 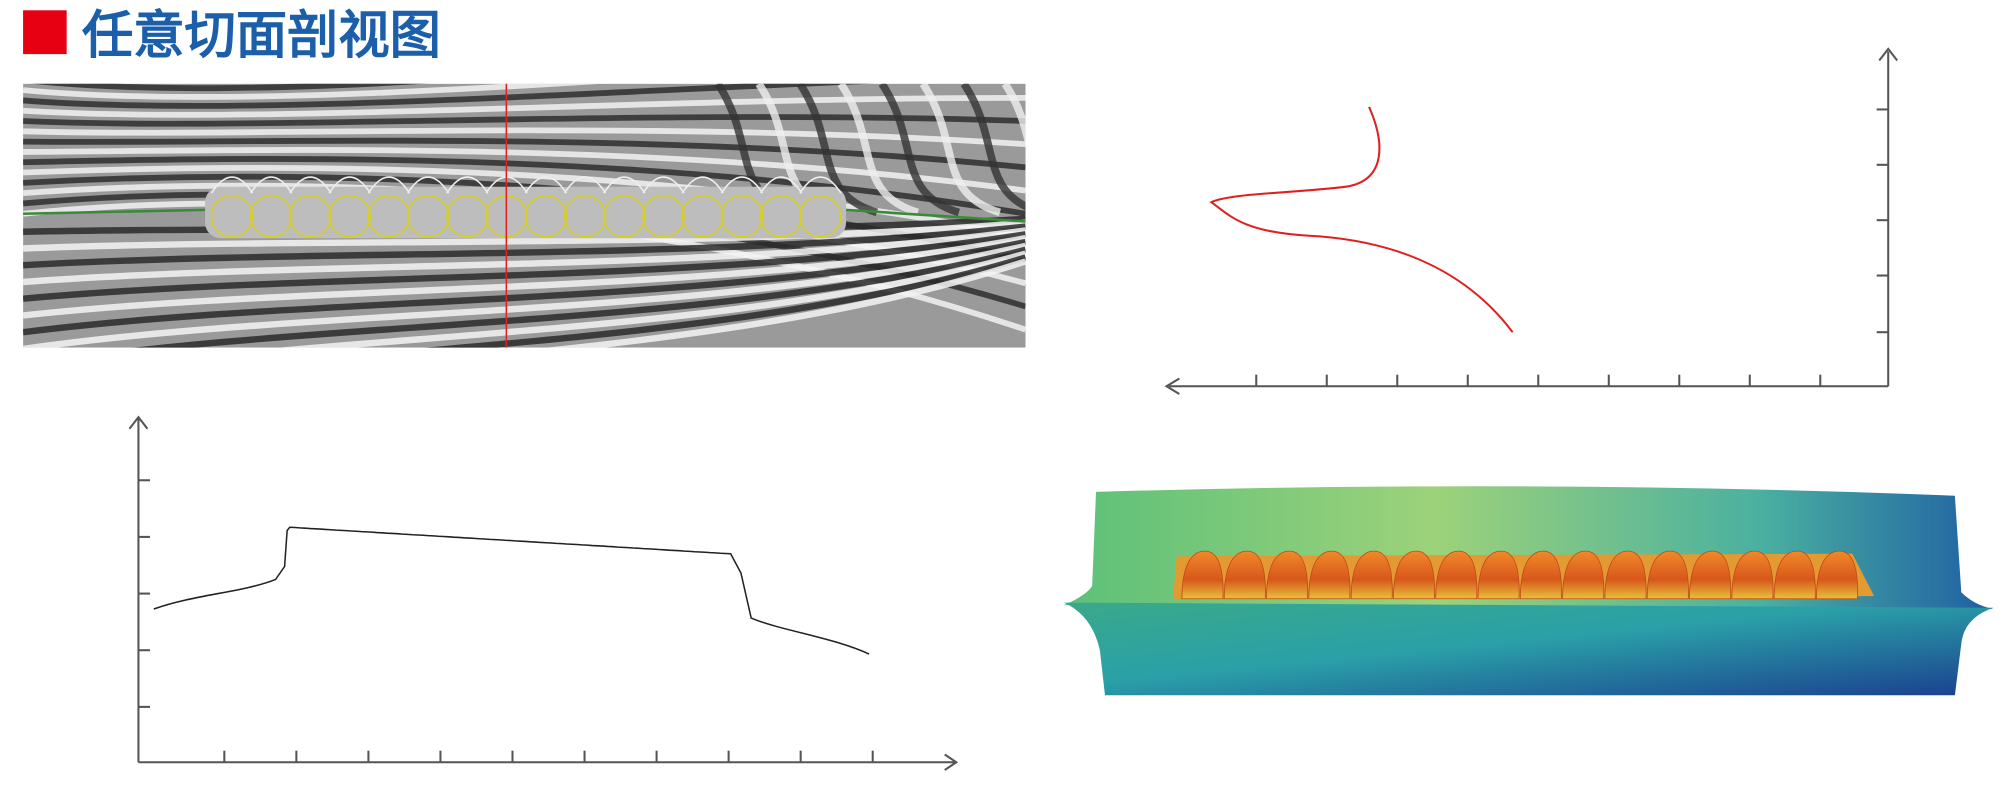 What do you see at coordinates (45, 32) in the screenshot?
I see `title-marker` at bounding box center [45, 32].